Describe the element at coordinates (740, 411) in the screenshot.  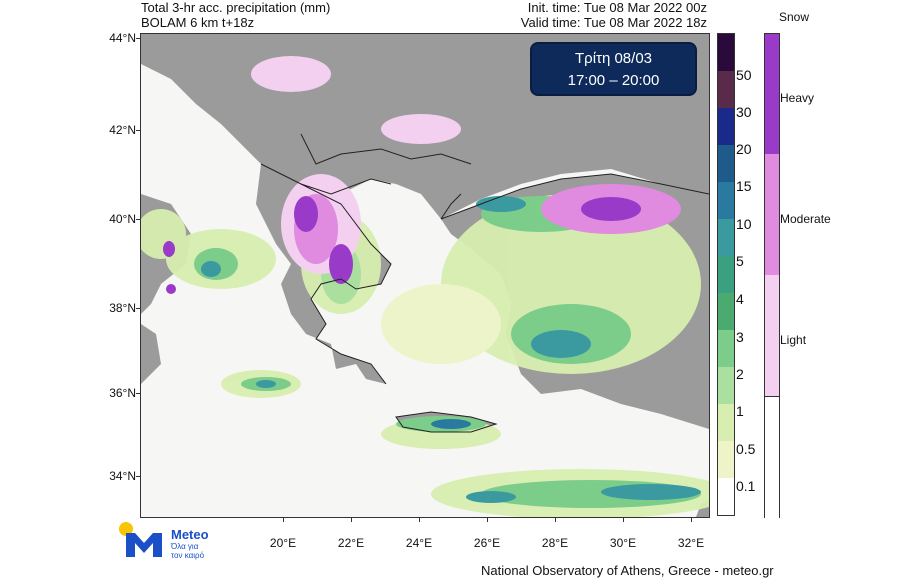
I see `cbar-label-1: 1` at that location.